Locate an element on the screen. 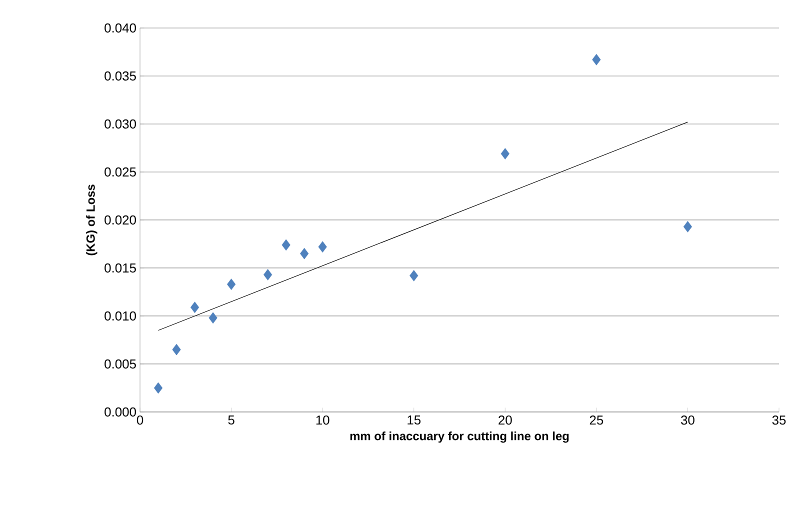 This screenshot has height=510, width=803. y-tick-label: 0.015 is located at coordinates (120, 268).